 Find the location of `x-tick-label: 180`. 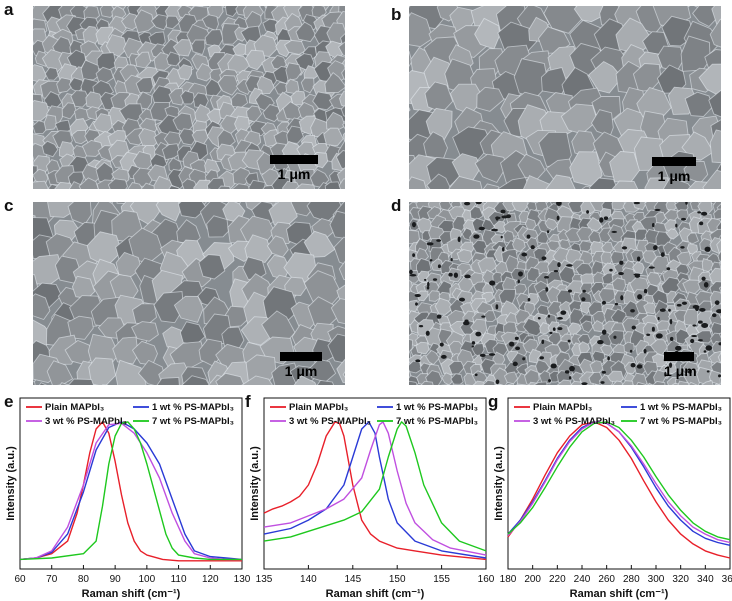

x-tick-label: 180 is located at coordinates (508, 579).